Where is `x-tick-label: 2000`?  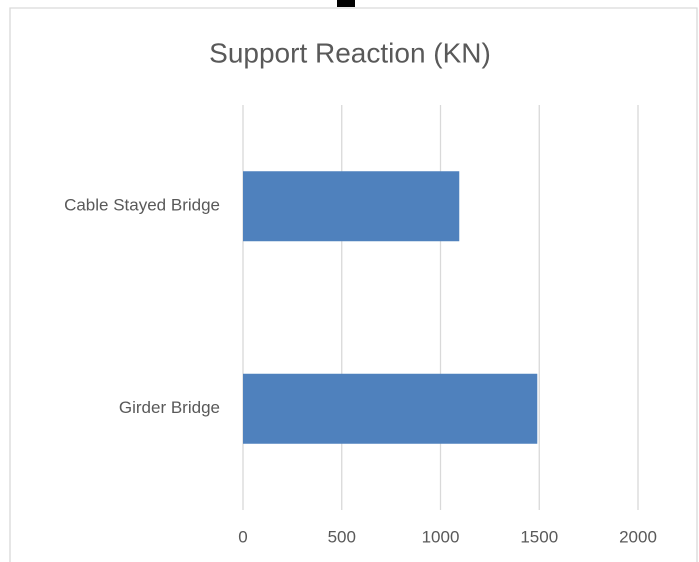 x-tick-label: 2000 is located at coordinates (638, 536).